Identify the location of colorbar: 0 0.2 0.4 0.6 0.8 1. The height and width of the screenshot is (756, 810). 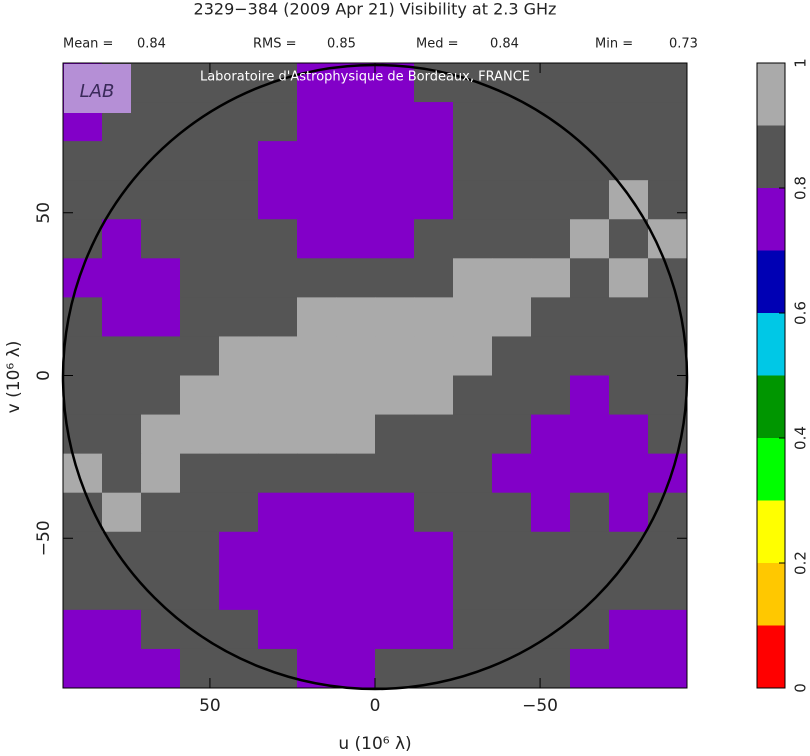
(783, 375).